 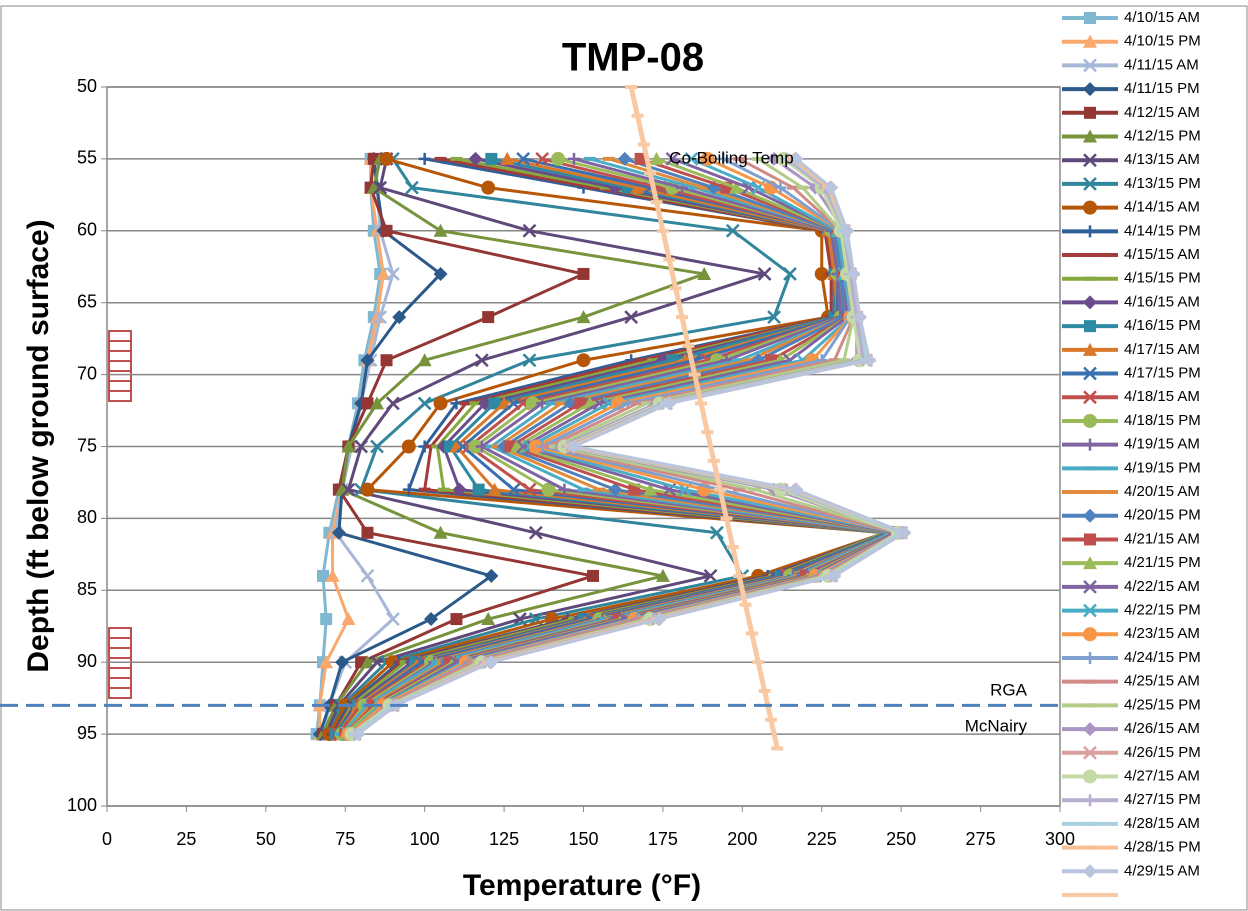 I want to click on annotation: McNairy, so click(x=996, y=725).